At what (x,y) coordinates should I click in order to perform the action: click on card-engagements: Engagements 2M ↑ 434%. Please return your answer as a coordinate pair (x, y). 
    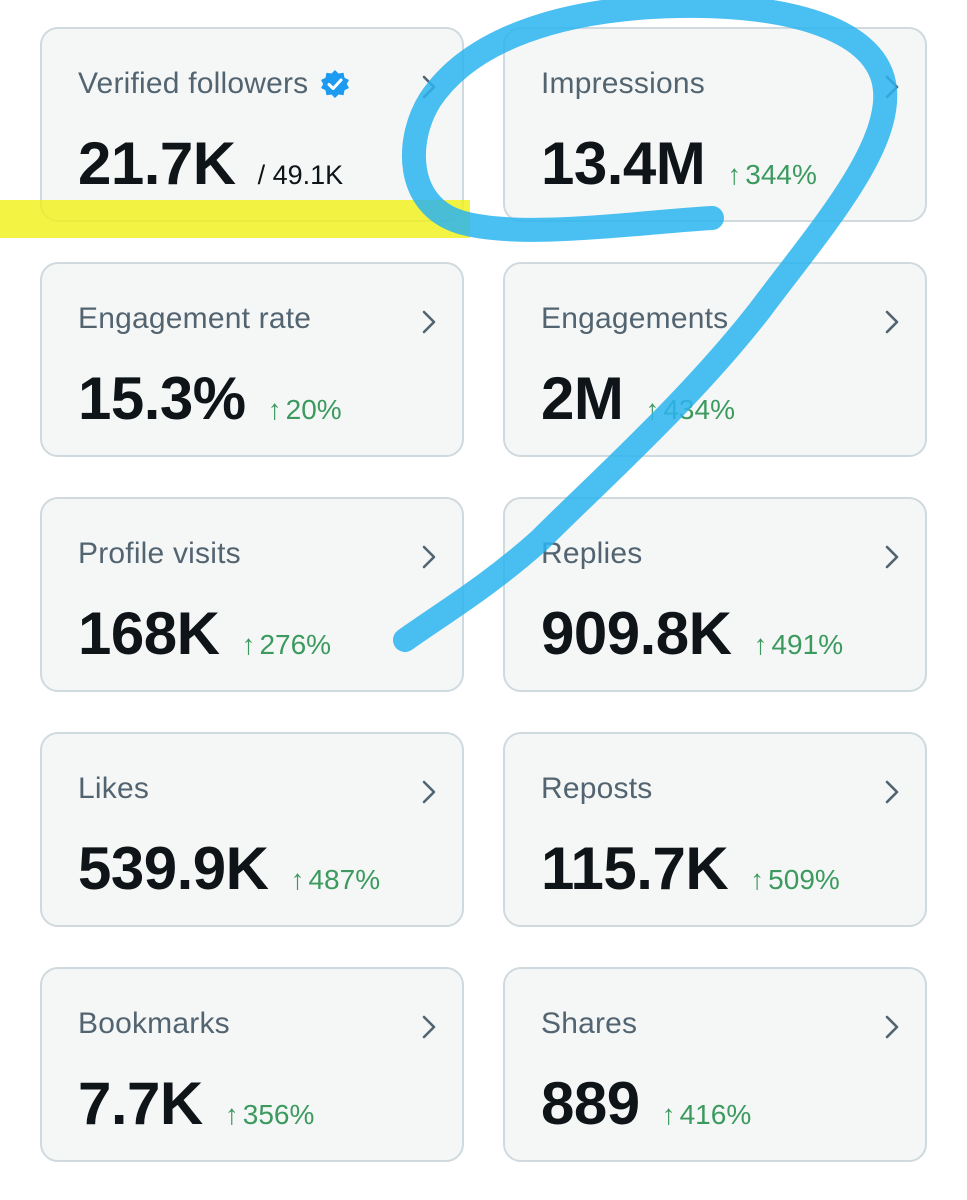
    Looking at the image, I should click on (715, 359).